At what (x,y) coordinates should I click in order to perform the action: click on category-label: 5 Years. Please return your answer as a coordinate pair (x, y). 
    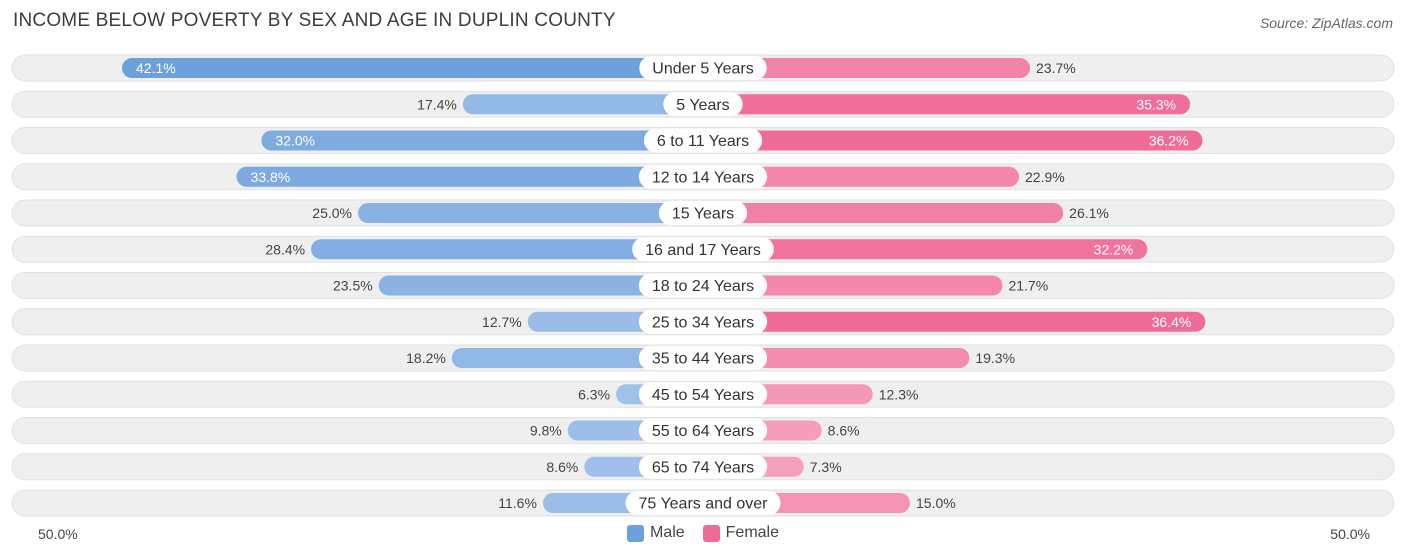
    Looking at the image, I should click on (702, 105).